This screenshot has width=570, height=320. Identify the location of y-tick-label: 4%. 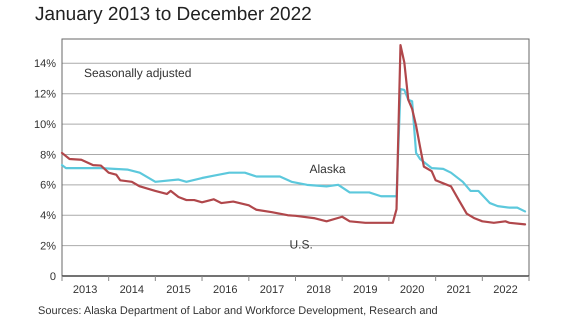
(48, 216).